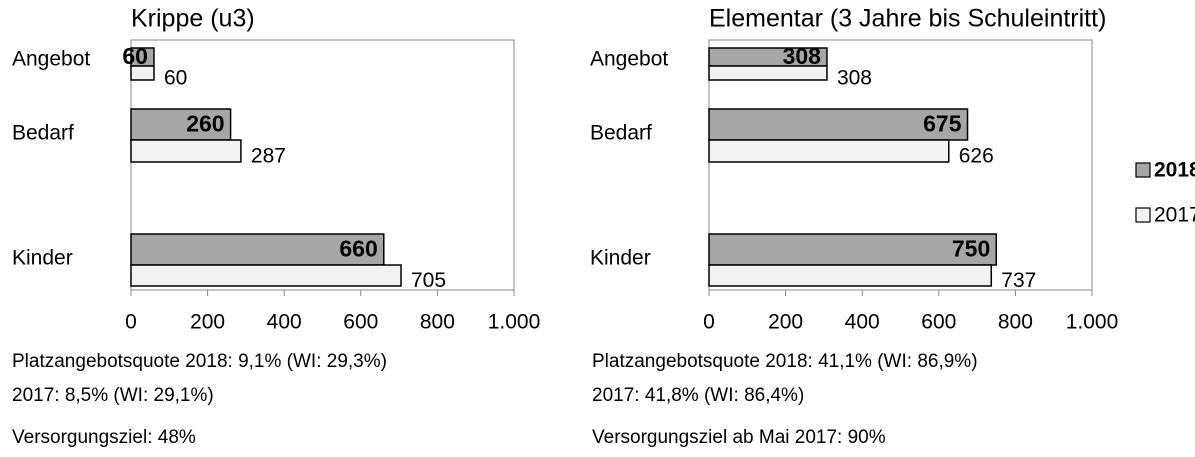  What do you see at coordinates (942, 124) in the screenshot?
I see `value-label: 675` at bounding box center [942, 124].